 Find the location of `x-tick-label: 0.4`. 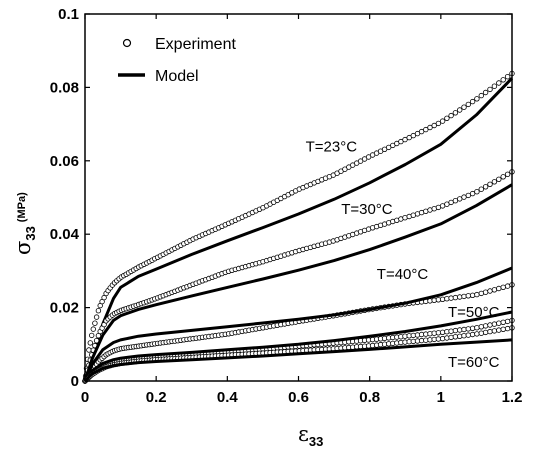

x-tick-label: 0.4 is located at coordinates (228, 397).